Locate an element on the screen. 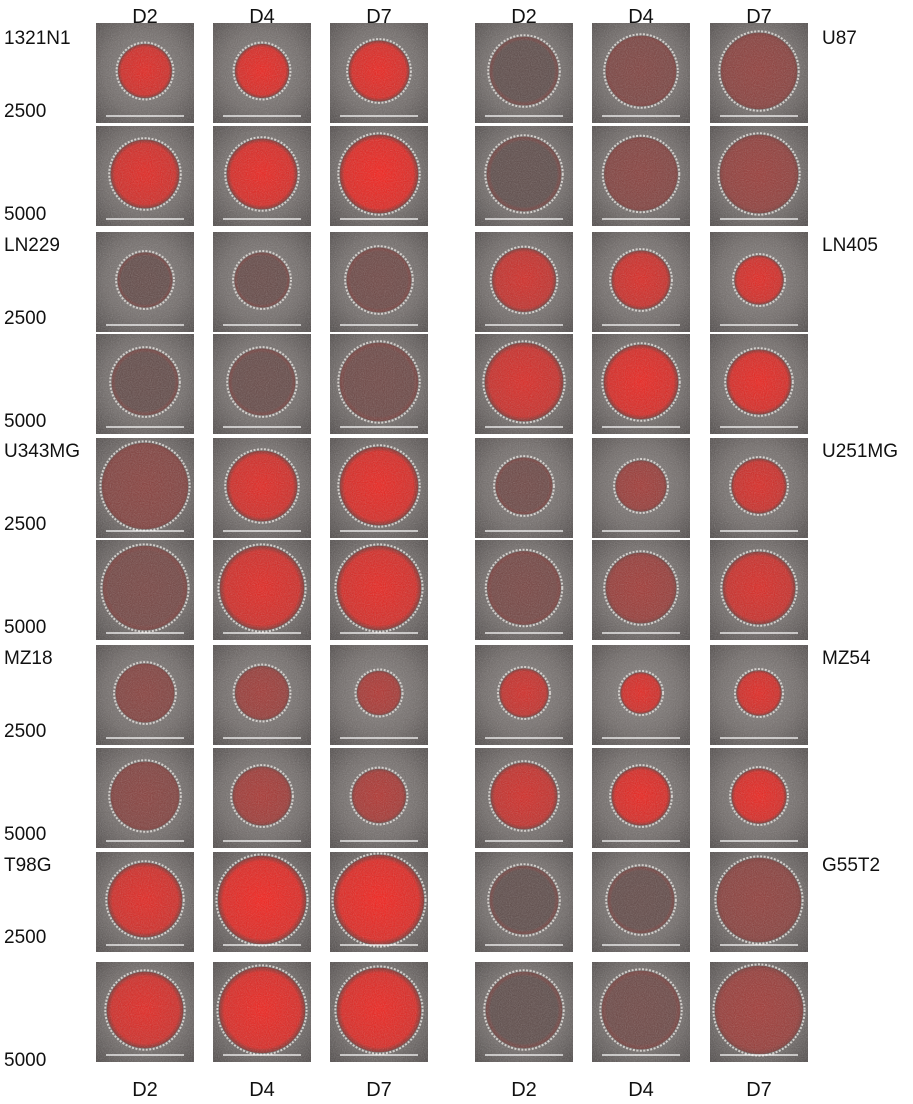 The image size is (913, 1104). column-label-d7-left-bottom: D7 is located at coordinates (379, 1090).